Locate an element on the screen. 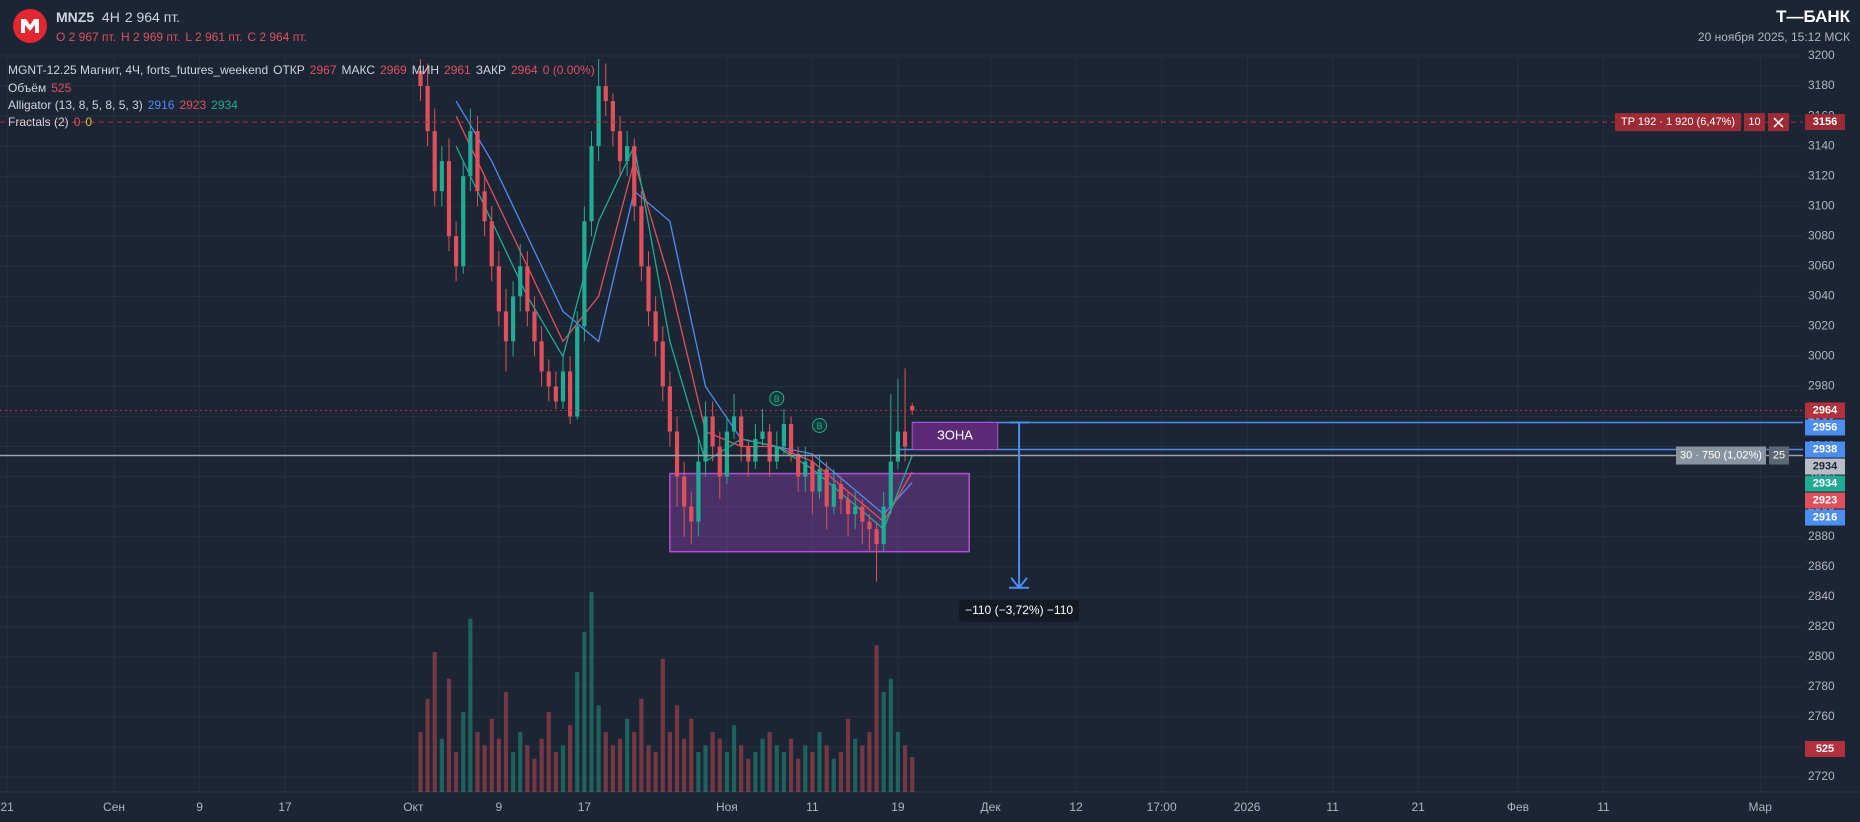  label: Alligator (13, 8, 5, 8, 5, 3) is located at coordinates (75, 105).